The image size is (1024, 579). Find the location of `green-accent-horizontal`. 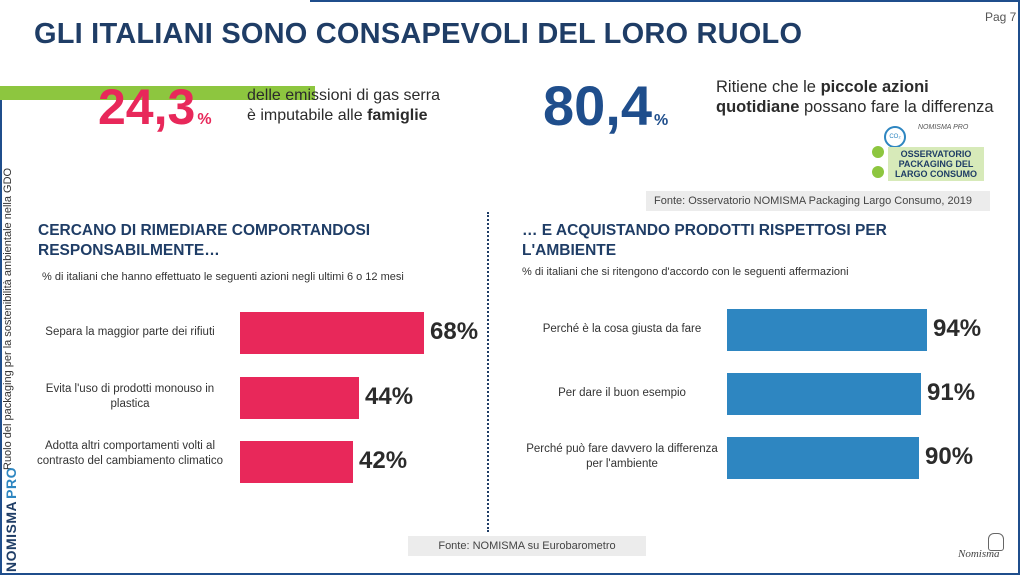

green-accent-horizontal is located at coordinates (157, 93).